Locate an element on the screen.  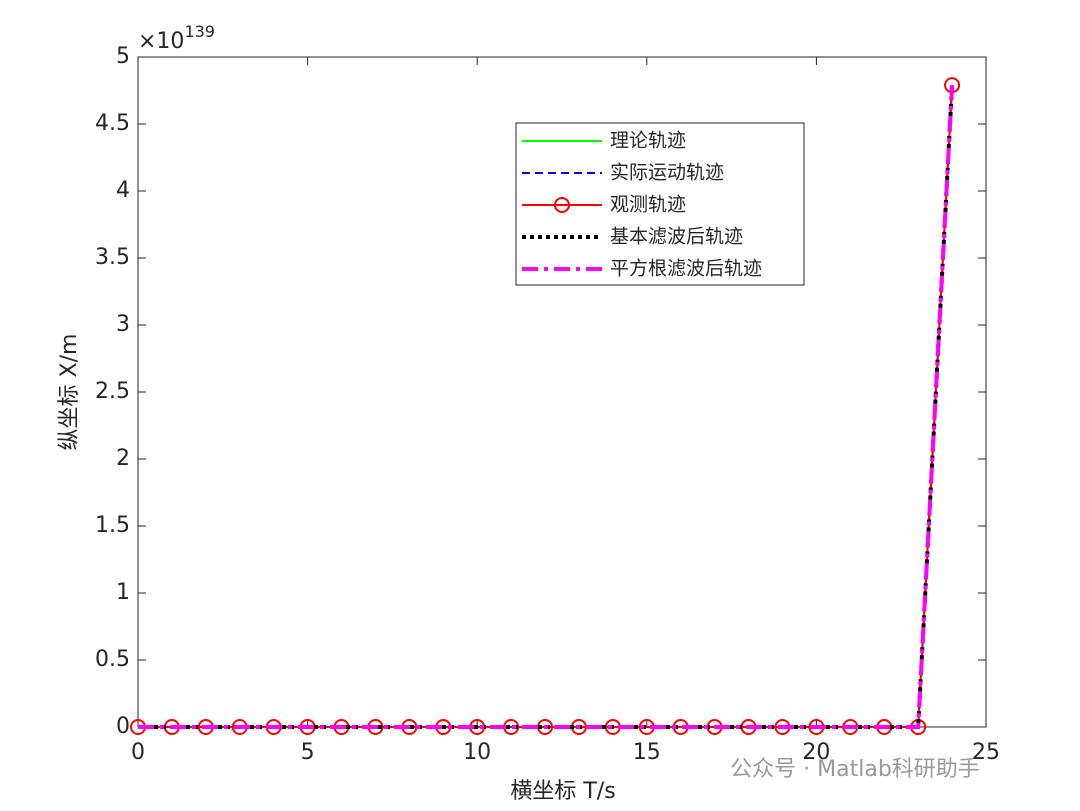
x-tick-label: 10 is located at coordinates (477, 752).